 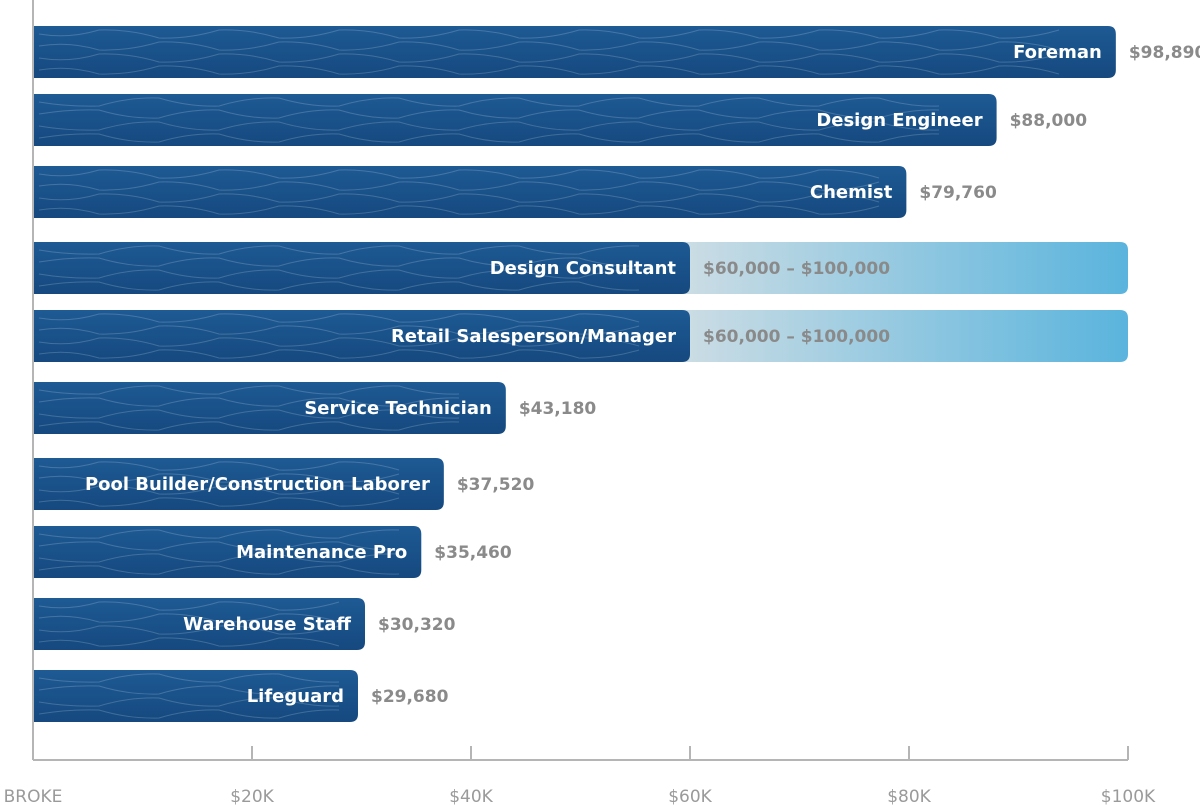 What do you see at coordinates (471, 796) in the screenshot?
I see `x-tick-label: $40K` at bounding box center [471, 796].